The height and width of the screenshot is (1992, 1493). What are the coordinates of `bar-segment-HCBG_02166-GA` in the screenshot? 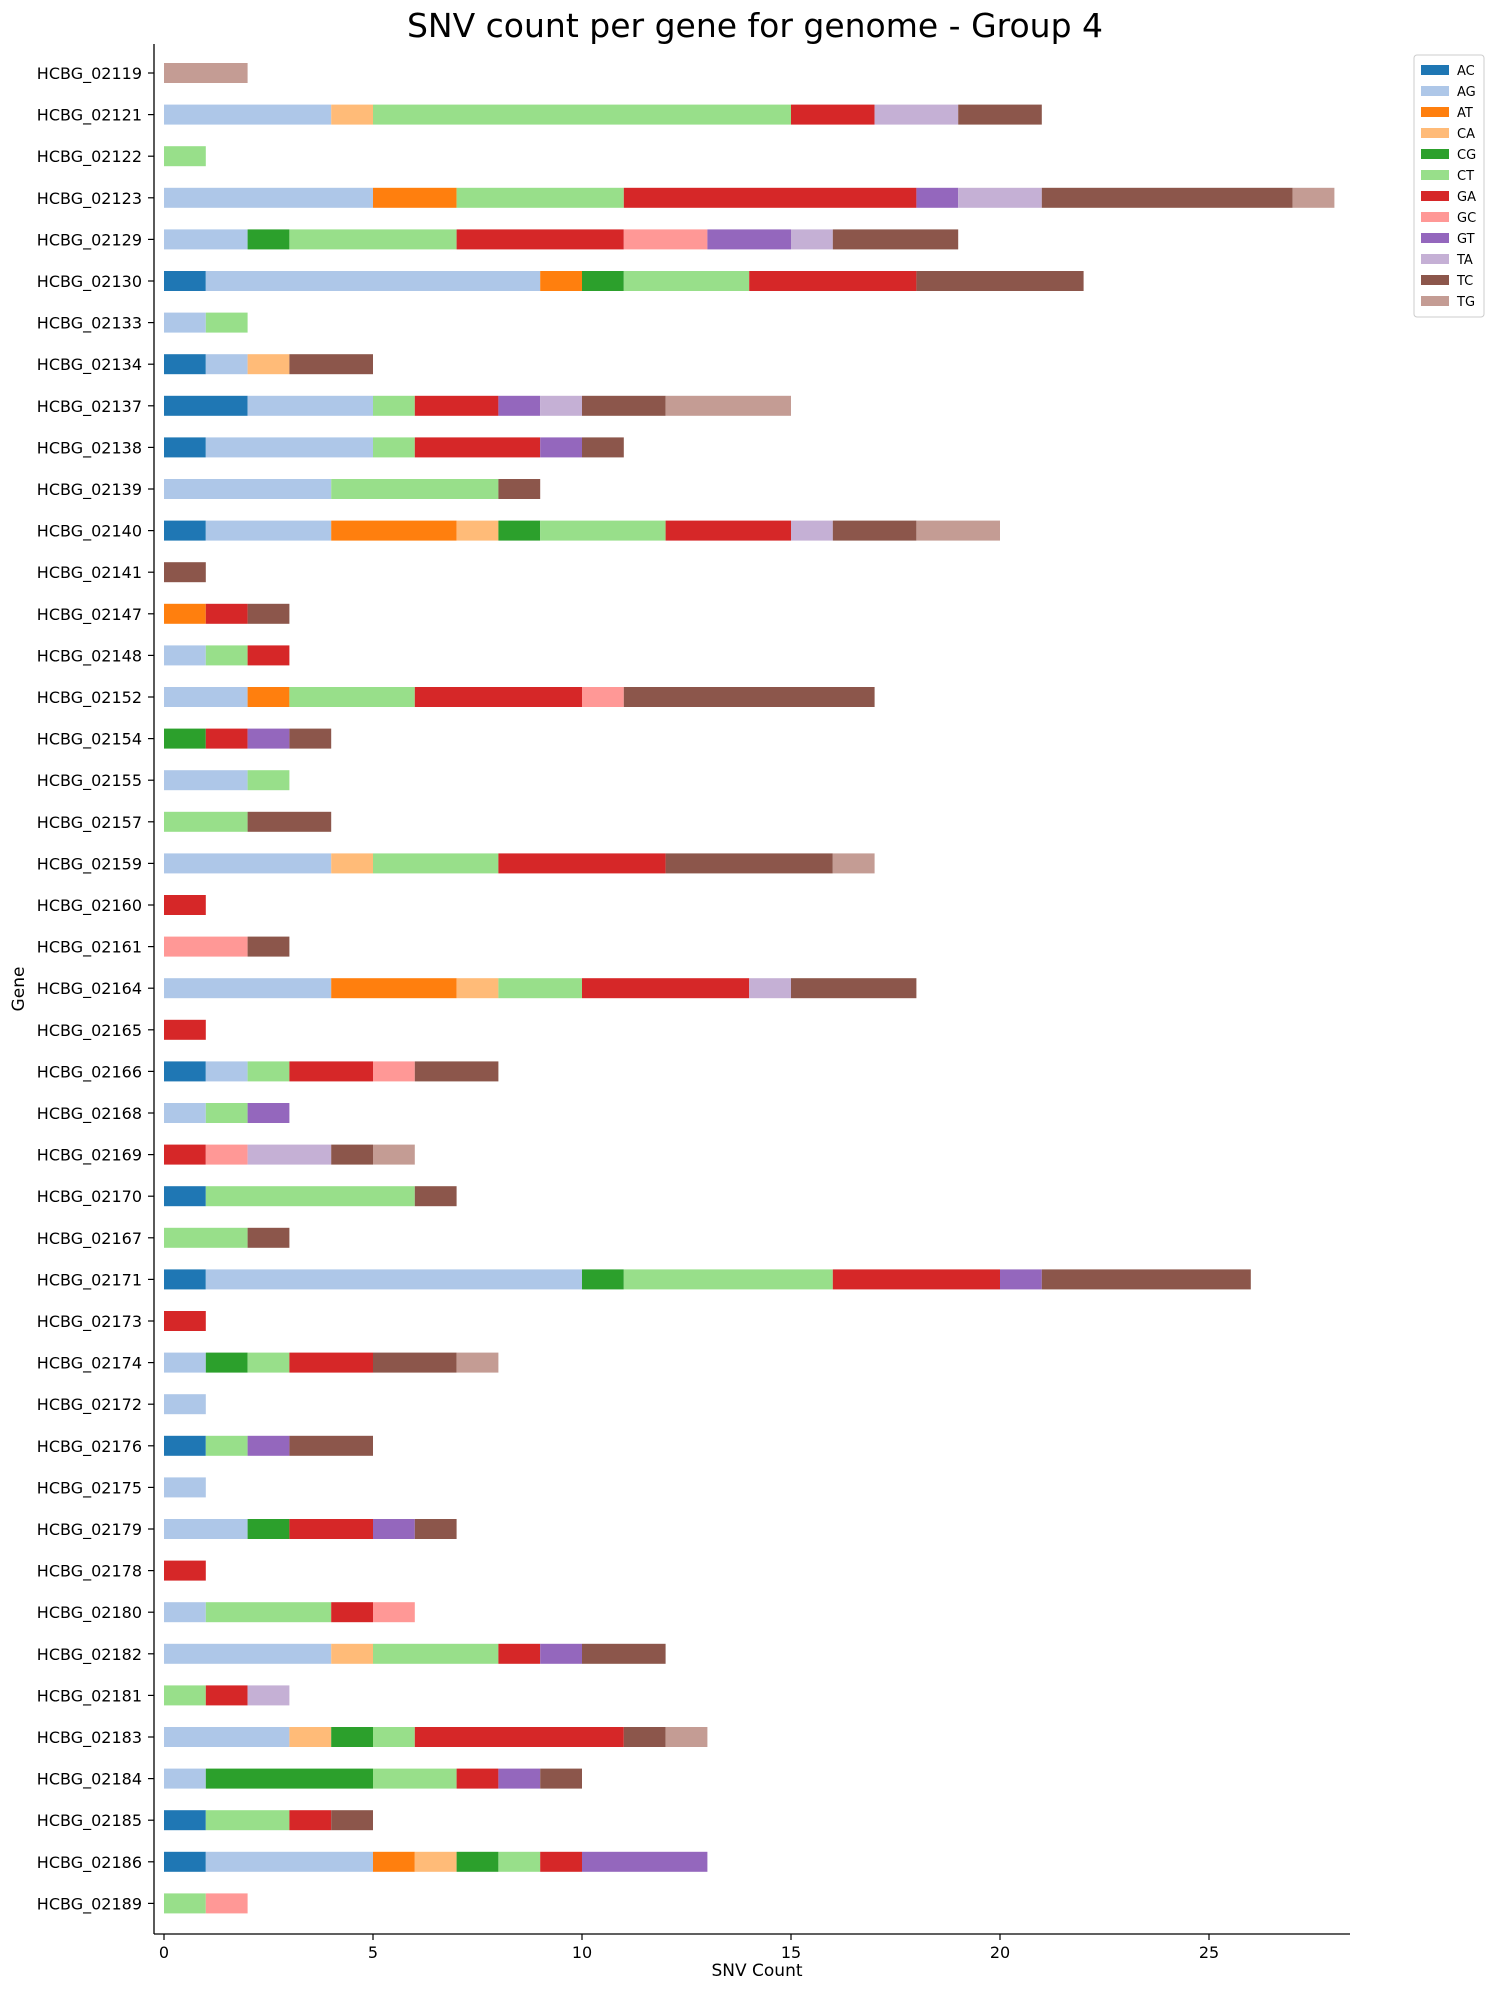 It's located at (331, 1071).